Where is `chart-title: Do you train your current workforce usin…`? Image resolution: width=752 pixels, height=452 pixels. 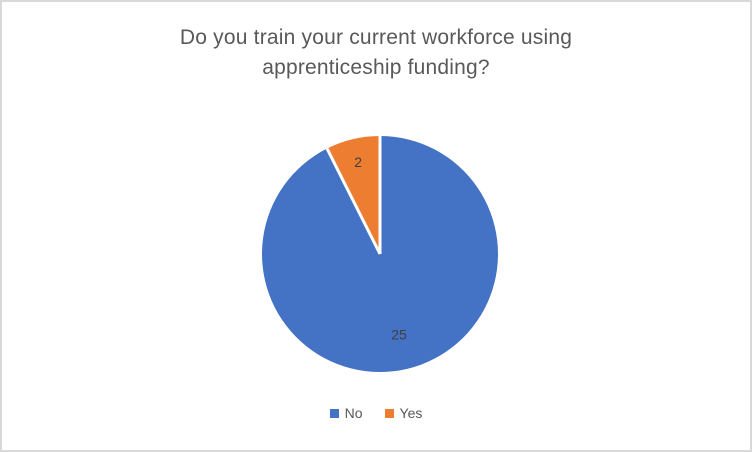 chart-title: Do you train your current workforce usin… is located at coordinates (376, 53).